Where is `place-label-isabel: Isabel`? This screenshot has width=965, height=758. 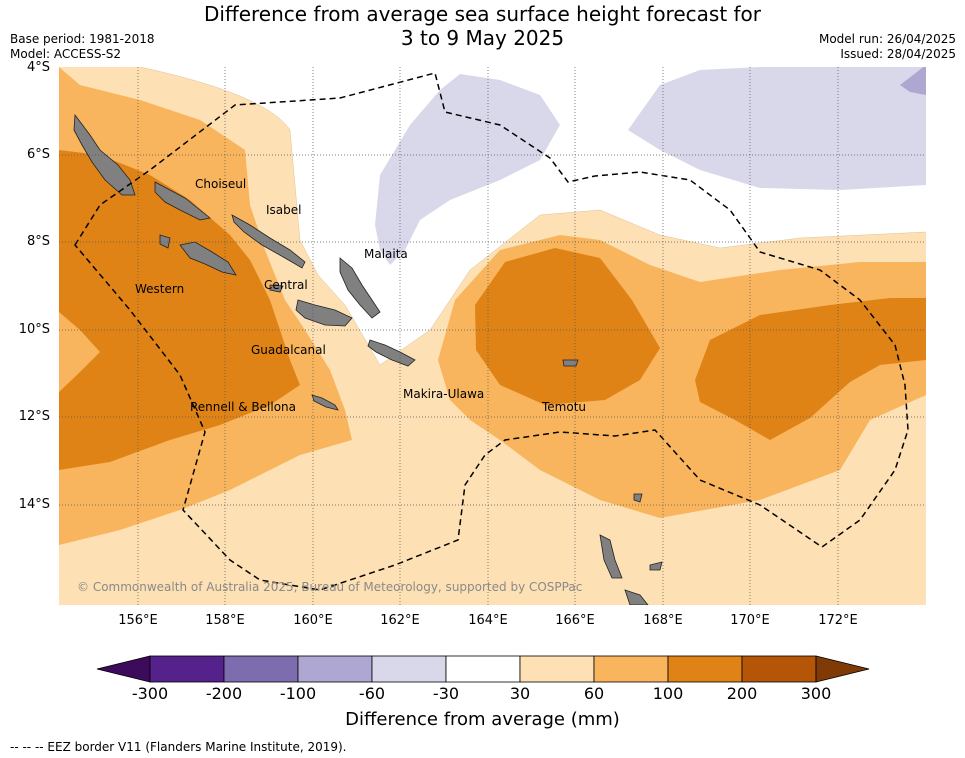
place-label-isabel: Isabel is located at coordinates (284, 210).